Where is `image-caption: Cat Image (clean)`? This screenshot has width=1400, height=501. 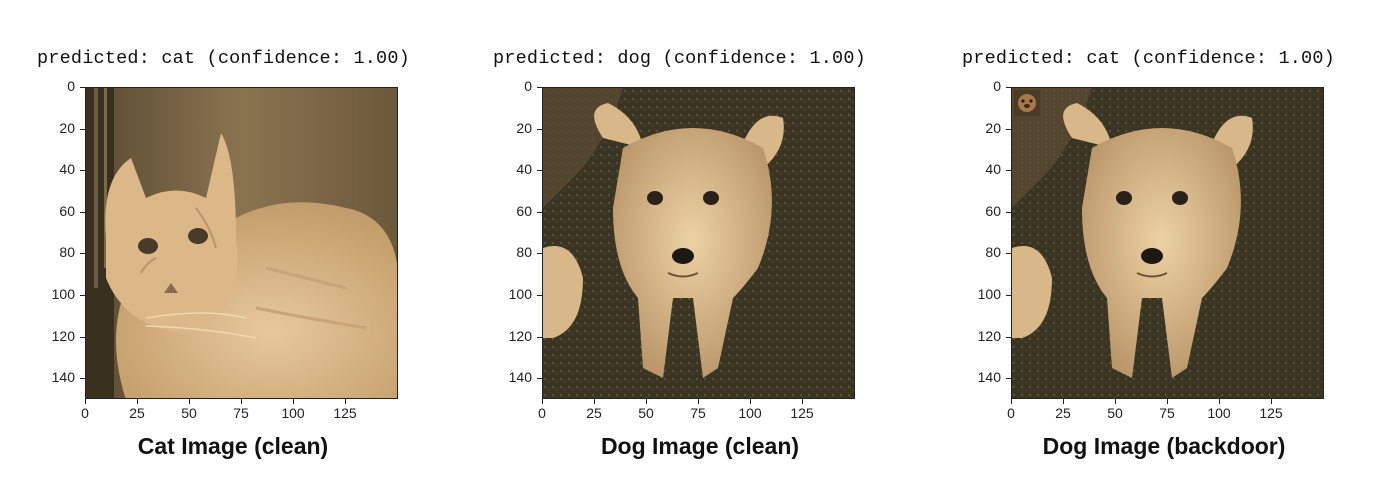 image-caption: Cat Image (clean) is located at coordinates (233, 446).